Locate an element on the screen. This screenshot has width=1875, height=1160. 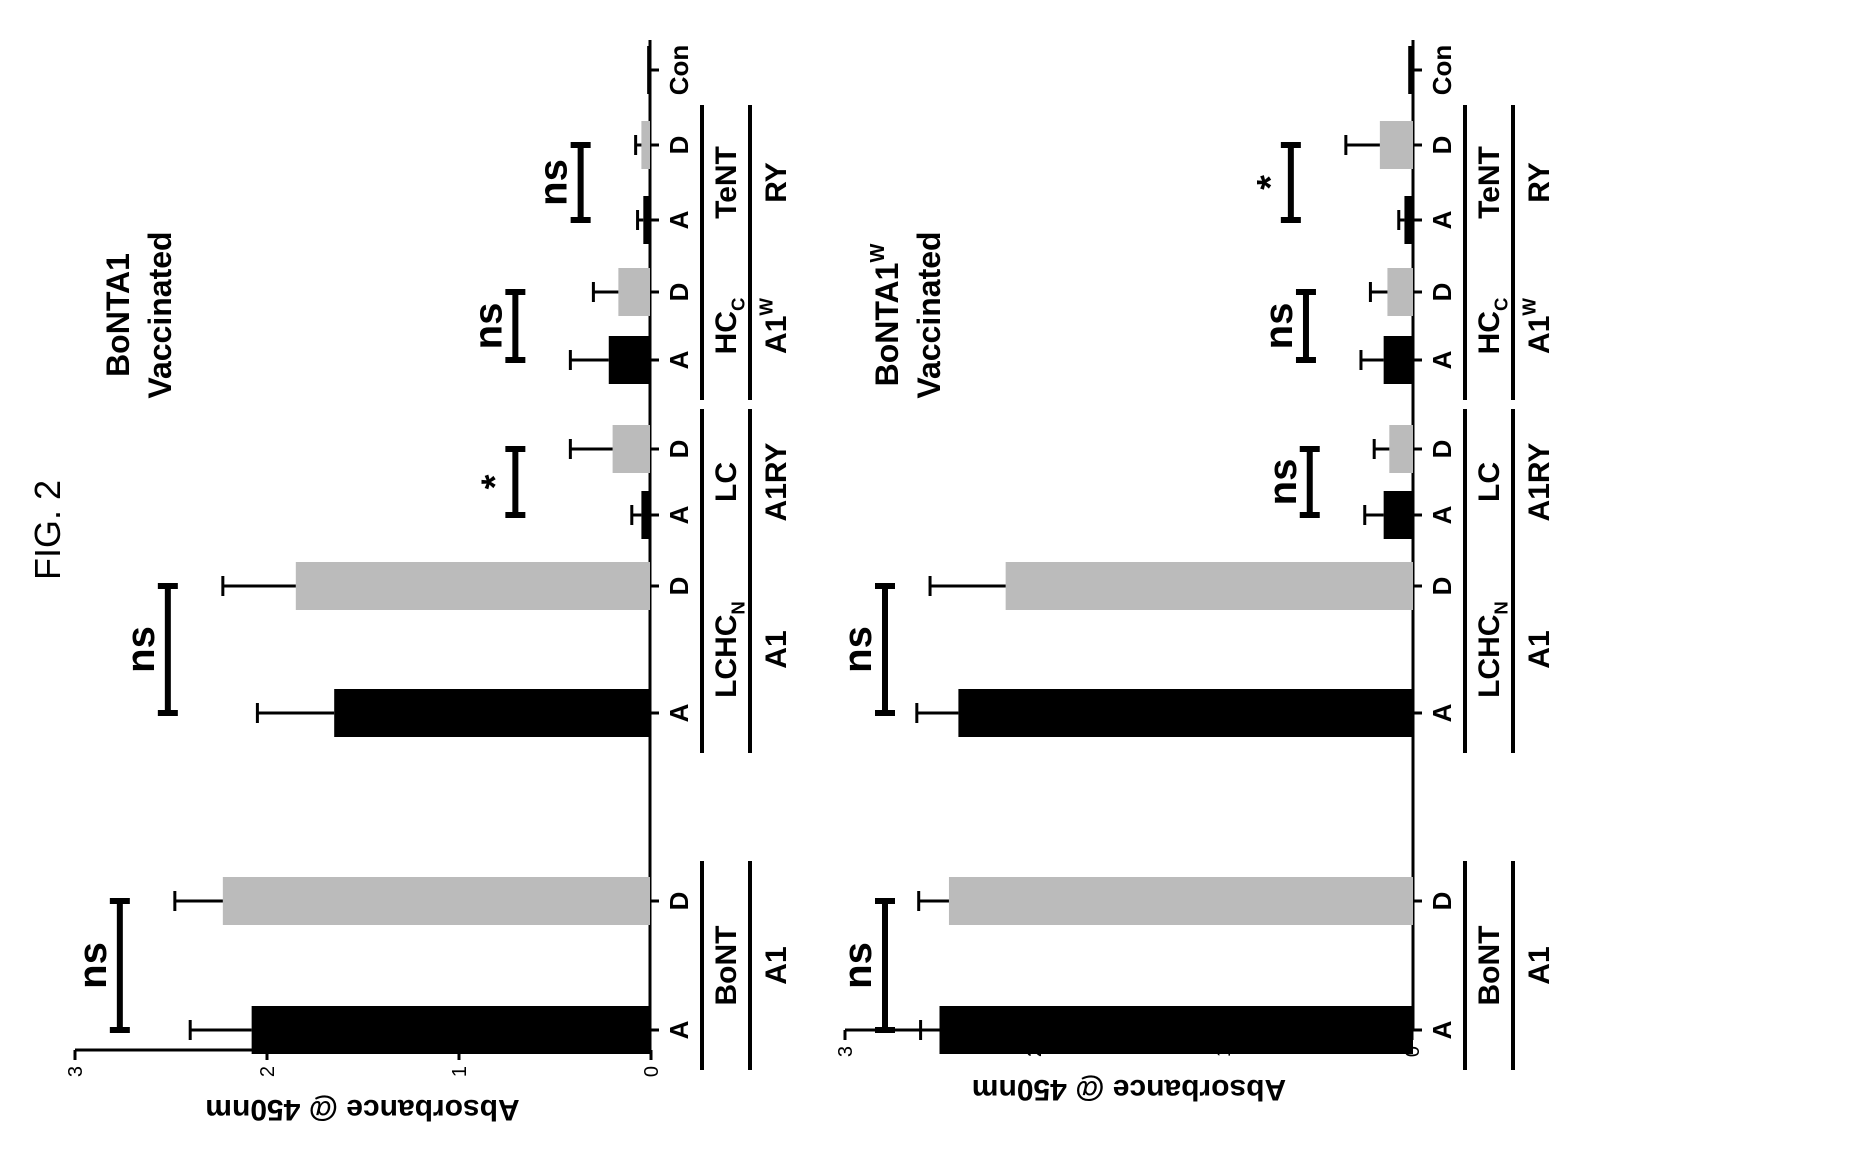
figure-label: FIG. 2 is located at coordinates (47, 530).